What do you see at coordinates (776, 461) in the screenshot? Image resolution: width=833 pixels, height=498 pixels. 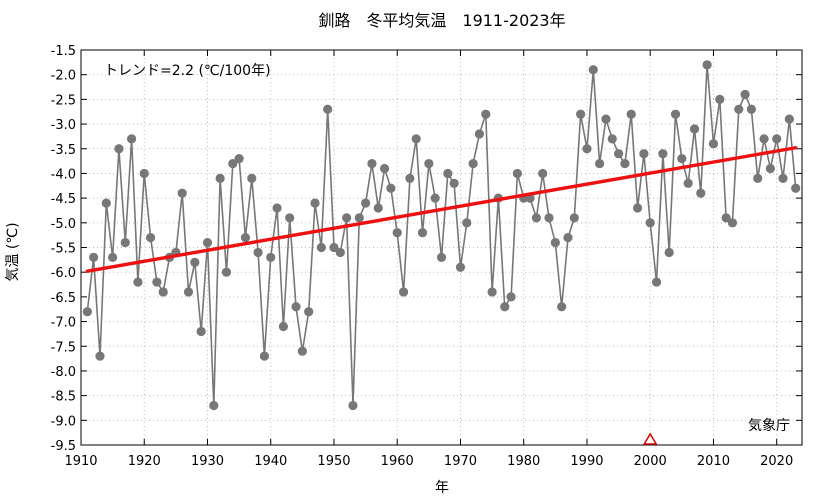 I see `x-tick-label: 2020` at bounding box center [776, 461].